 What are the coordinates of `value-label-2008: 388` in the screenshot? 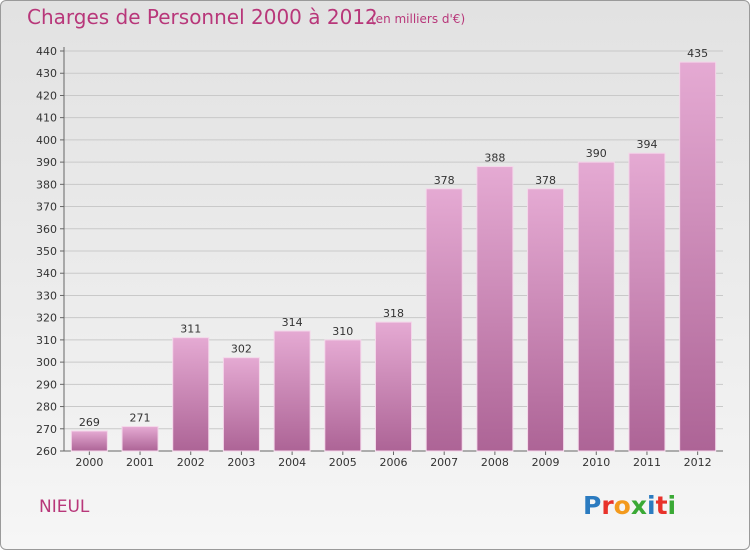 It's located at (494, 158).